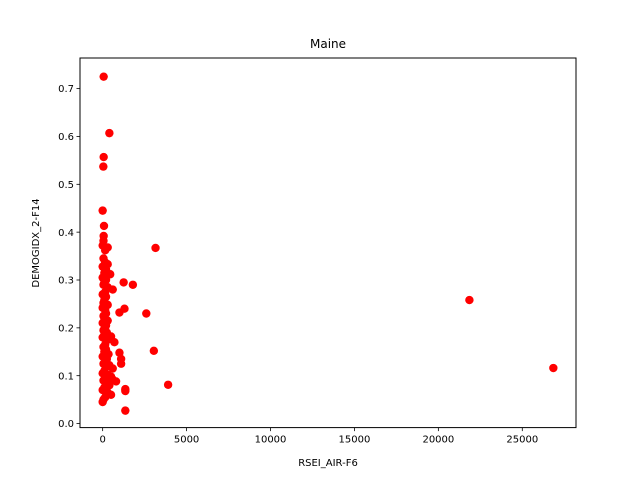  What do you see at coordinates (66, 137) in the screenshot?
I see `y-tick-label: 0.6` at bounding box center [66, 137].